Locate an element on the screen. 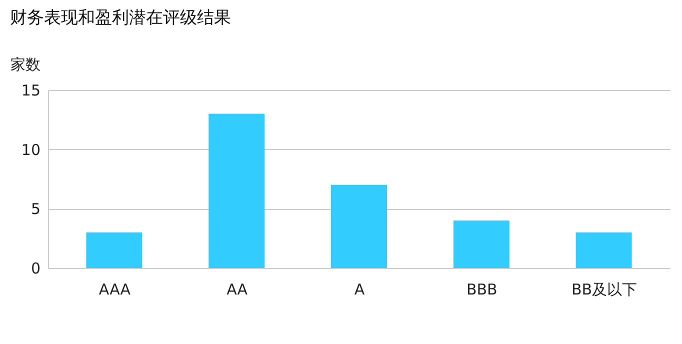  y-tick-label: 5 is located at coordinates (35, 209).